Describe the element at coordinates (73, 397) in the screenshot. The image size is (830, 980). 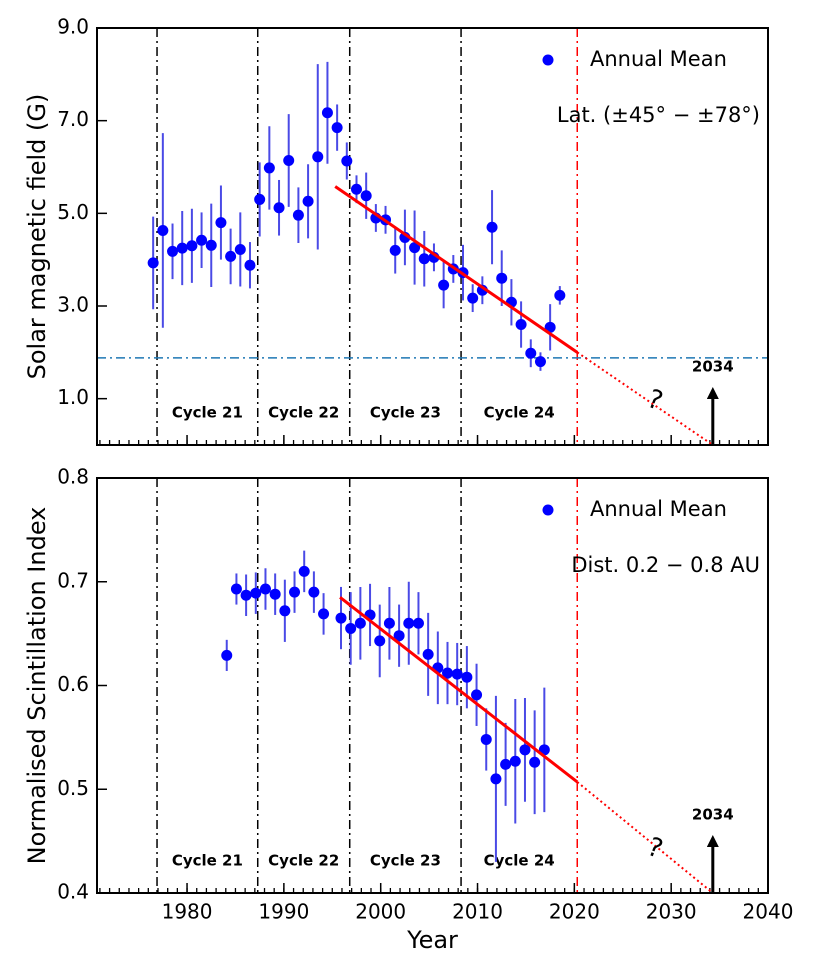
I see `y-tick-label: 1.0` at that location.